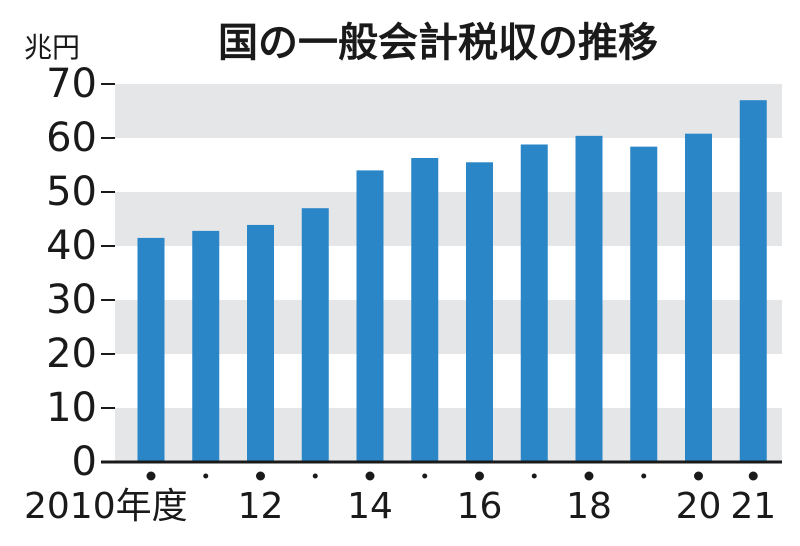  I want to click on y-tick-label: 20, so click(71, 354).